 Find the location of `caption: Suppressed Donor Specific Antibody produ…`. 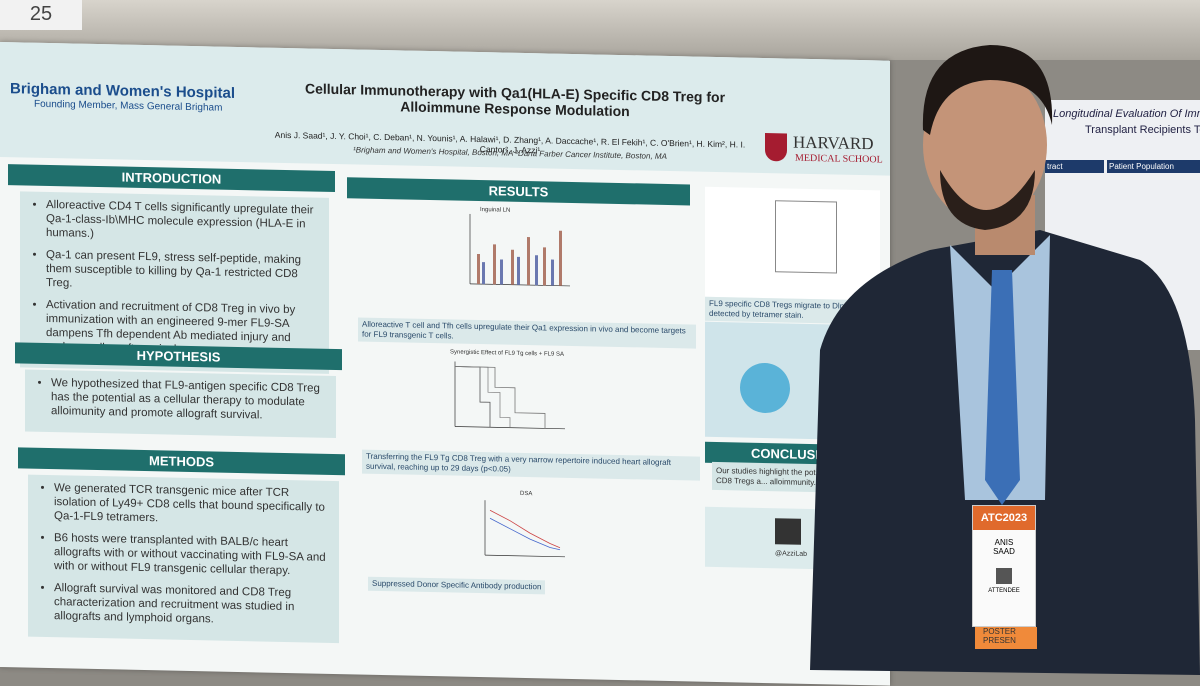

caption: Suppressed Donor Specific Antibody produ… is located at coordinates (457, 585).